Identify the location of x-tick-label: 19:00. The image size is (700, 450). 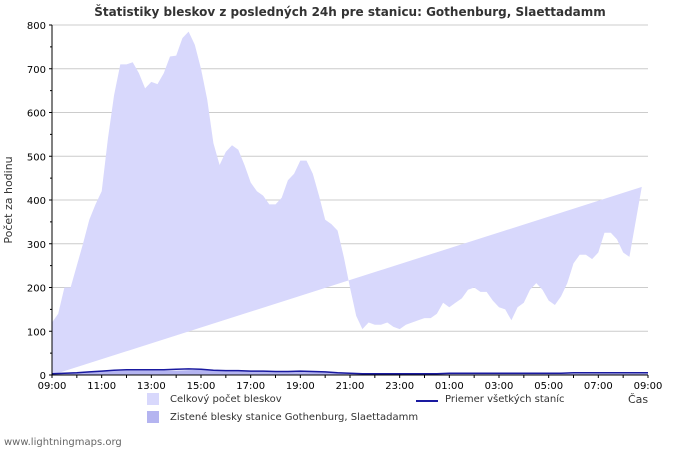
(300, 386).